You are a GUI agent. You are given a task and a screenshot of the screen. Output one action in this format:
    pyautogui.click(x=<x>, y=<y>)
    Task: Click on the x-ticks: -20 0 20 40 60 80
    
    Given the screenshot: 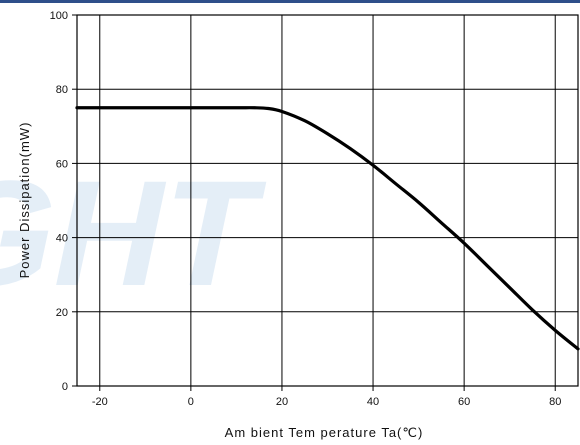 What is the action you would take?
    pyautogui.click(x=326, y=397)
    